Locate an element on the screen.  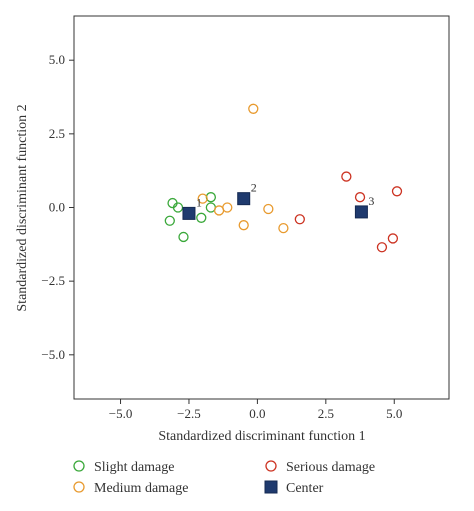
y-tick-label: −5.0 is located at coordinates (53, 354).